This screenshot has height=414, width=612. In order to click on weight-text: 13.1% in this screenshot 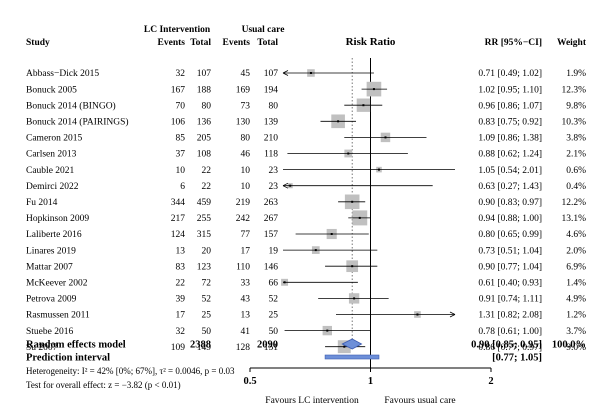, I will do `click(573, 219)`.